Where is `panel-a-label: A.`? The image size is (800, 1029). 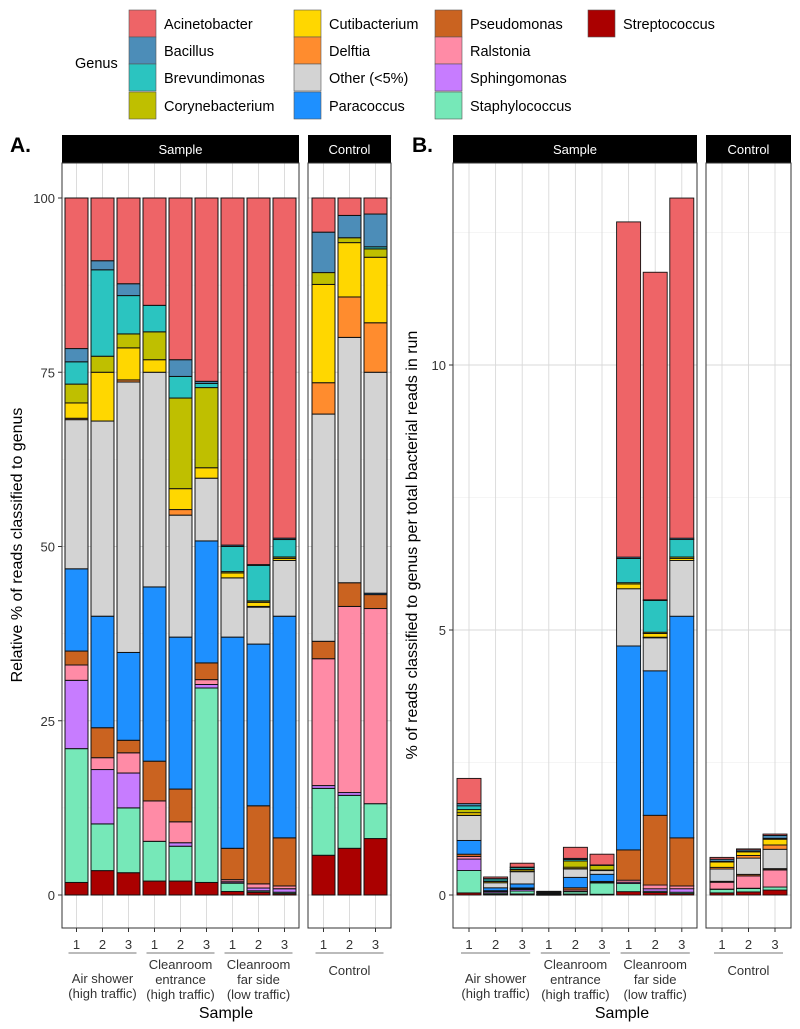
panel-a-label: A. is located at coordinates (20, 145).